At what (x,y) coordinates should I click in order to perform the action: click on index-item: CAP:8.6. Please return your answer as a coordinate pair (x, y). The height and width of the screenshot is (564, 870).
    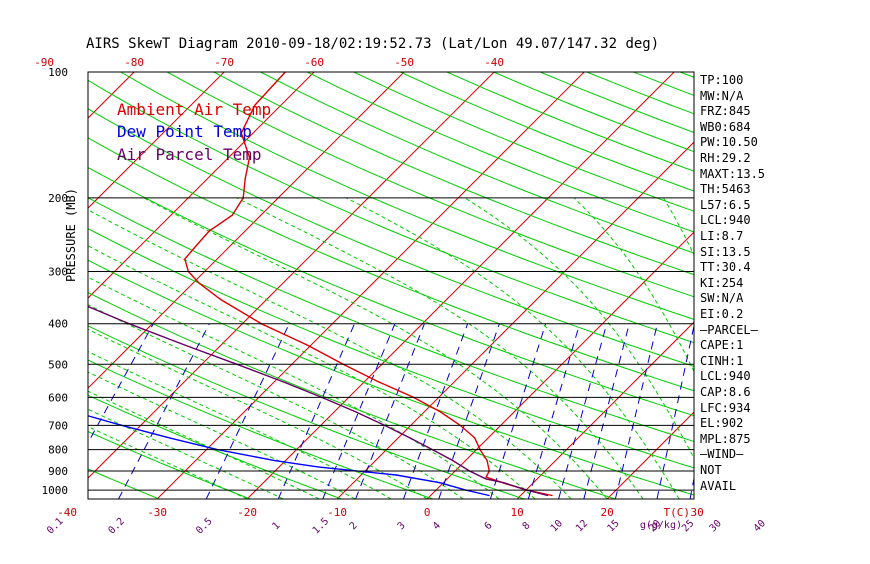
    Looking at the image, I should click on (725, 392).